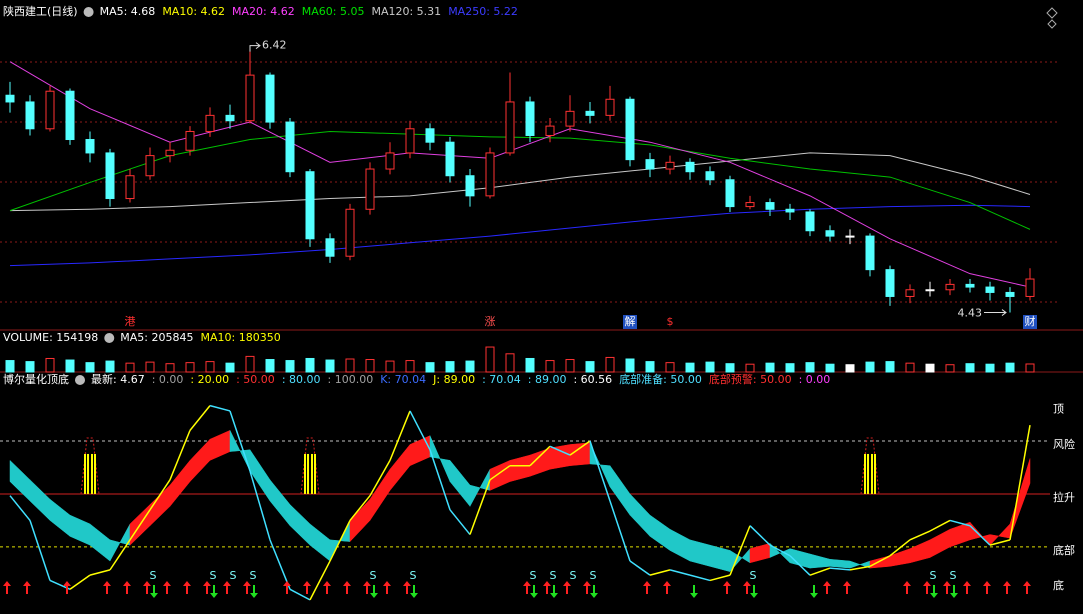 The image size is (1083, 614). I want to click on kd-ribbon, so click(580, 454).